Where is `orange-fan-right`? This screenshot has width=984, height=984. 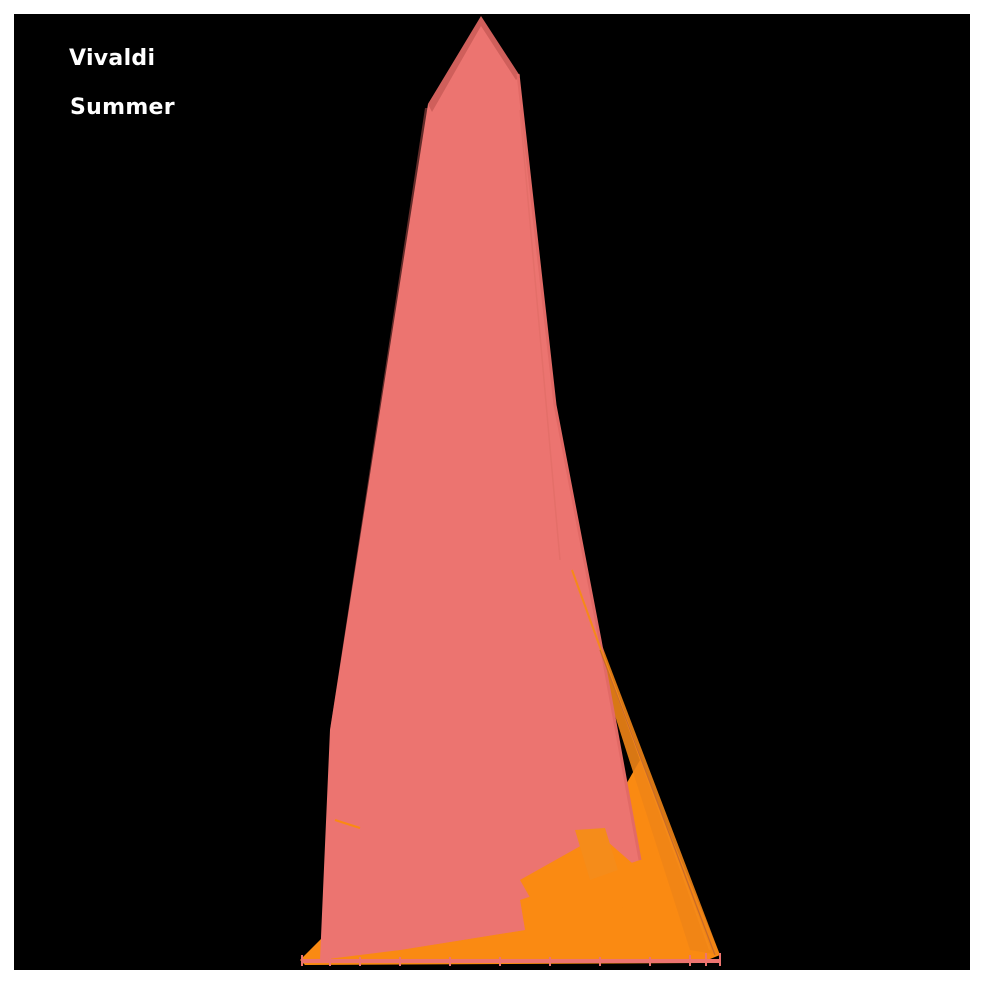 orange-fan-right is located at coordinates (660, 797).